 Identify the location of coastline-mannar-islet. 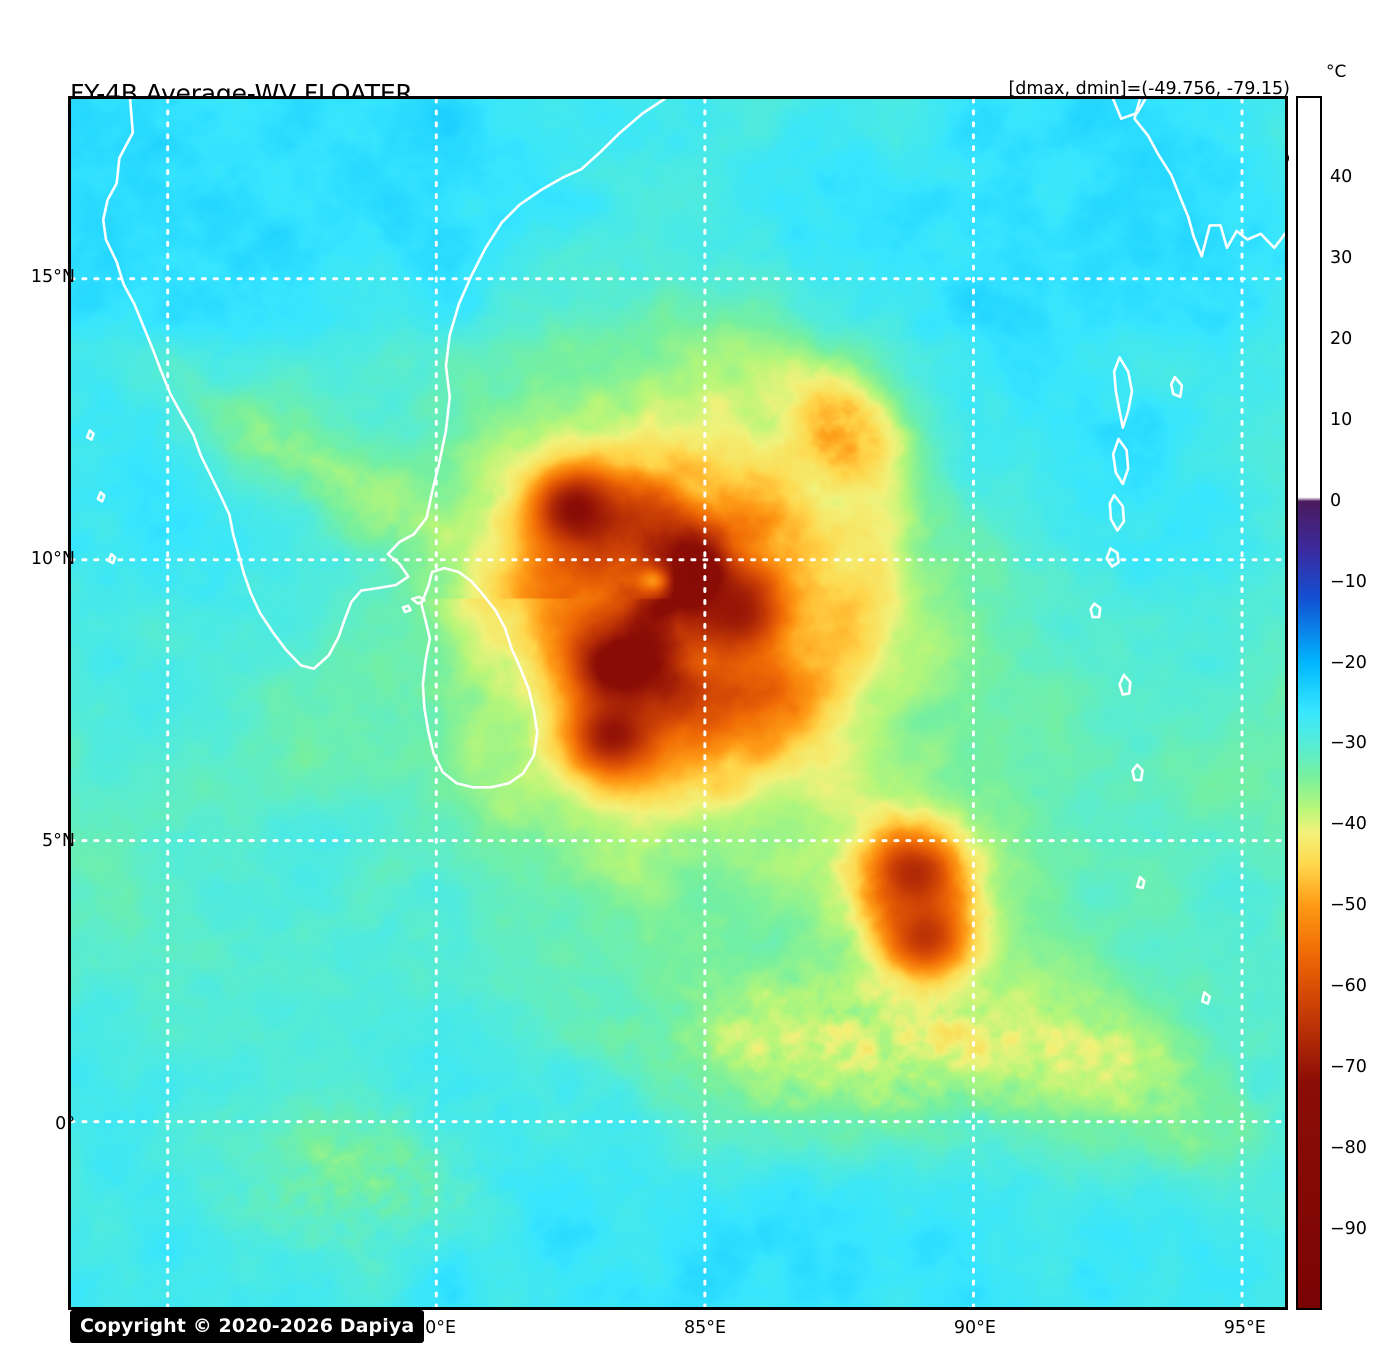
(418, 600).